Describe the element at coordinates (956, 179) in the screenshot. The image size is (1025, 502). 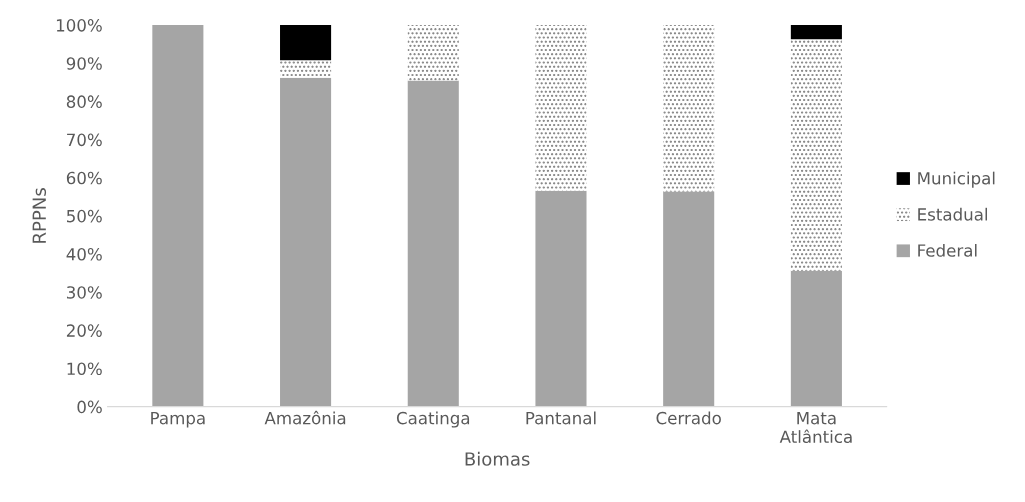
I see `legend-label: Municipal` at that location.